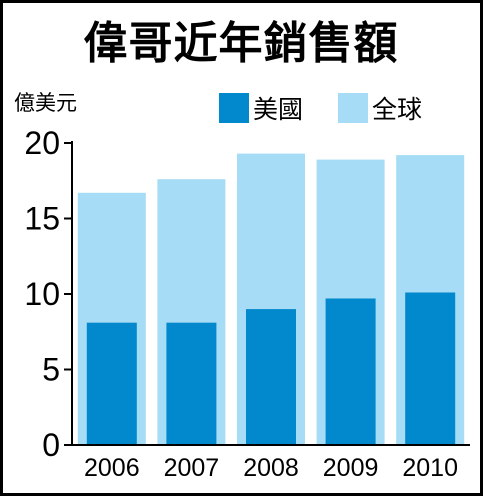 This screenshot has height=496, width=483. I want to click on x-axis-ticks: 2006 2007 2008 2009 2010, so click(271, 468).